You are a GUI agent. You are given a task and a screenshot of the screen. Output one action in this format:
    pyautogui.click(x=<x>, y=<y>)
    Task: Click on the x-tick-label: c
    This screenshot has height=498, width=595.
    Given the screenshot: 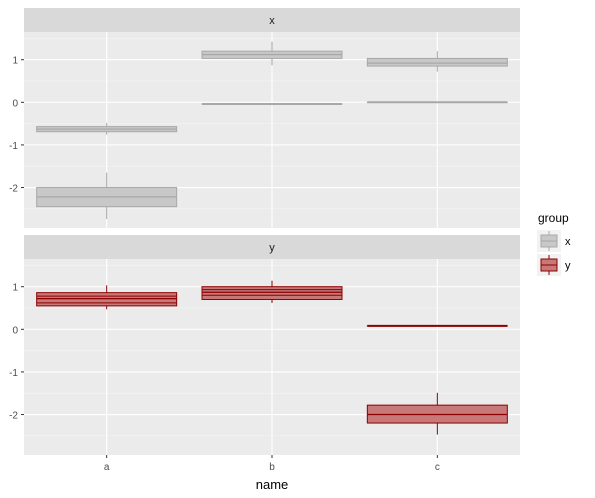 What is the action you would take?
    pyautogui.click(x=437, y=467)
    